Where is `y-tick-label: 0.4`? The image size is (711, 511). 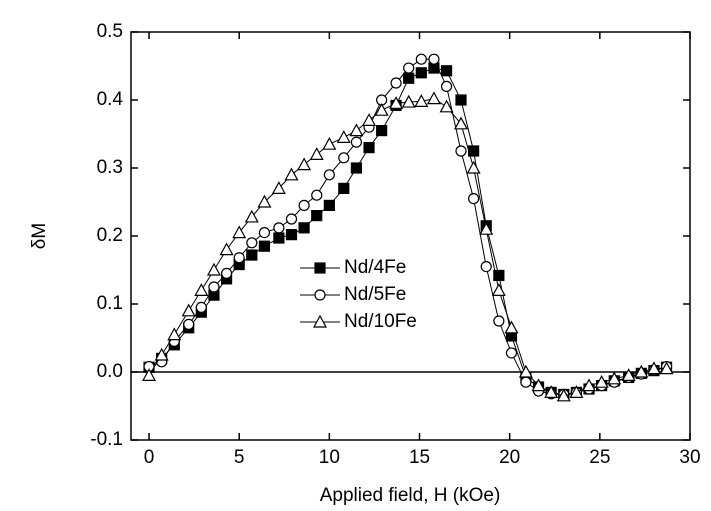 y-tick-label: 0.4 is located at coordinates (110, 99).